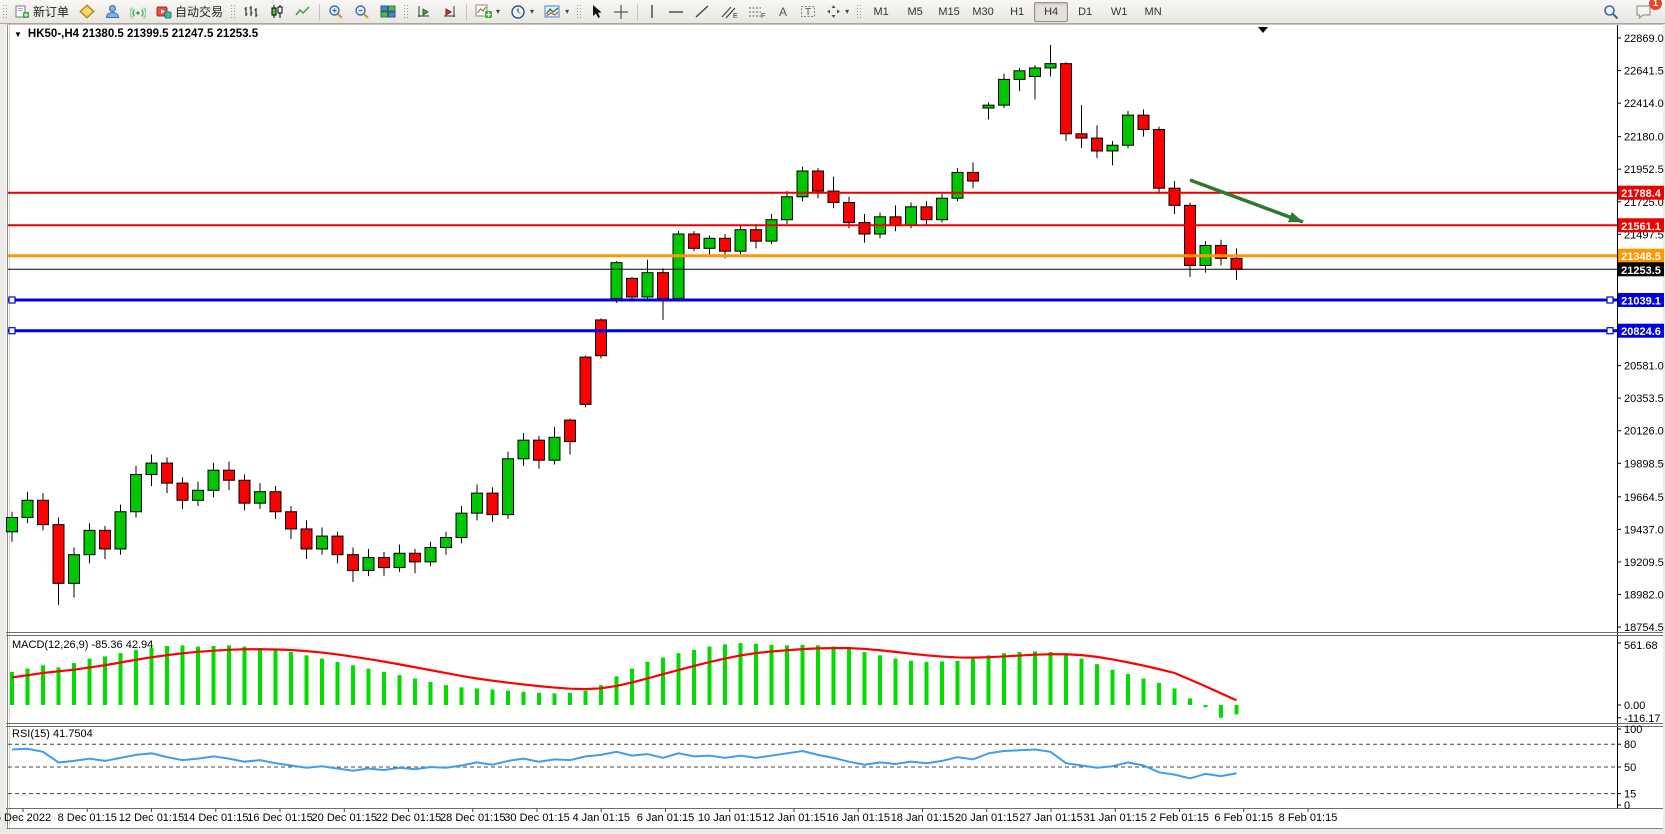 Image resolution: width=1665 pixels, height=834 pixels. I want to click on text-tool-button: A, so click(783, 12).